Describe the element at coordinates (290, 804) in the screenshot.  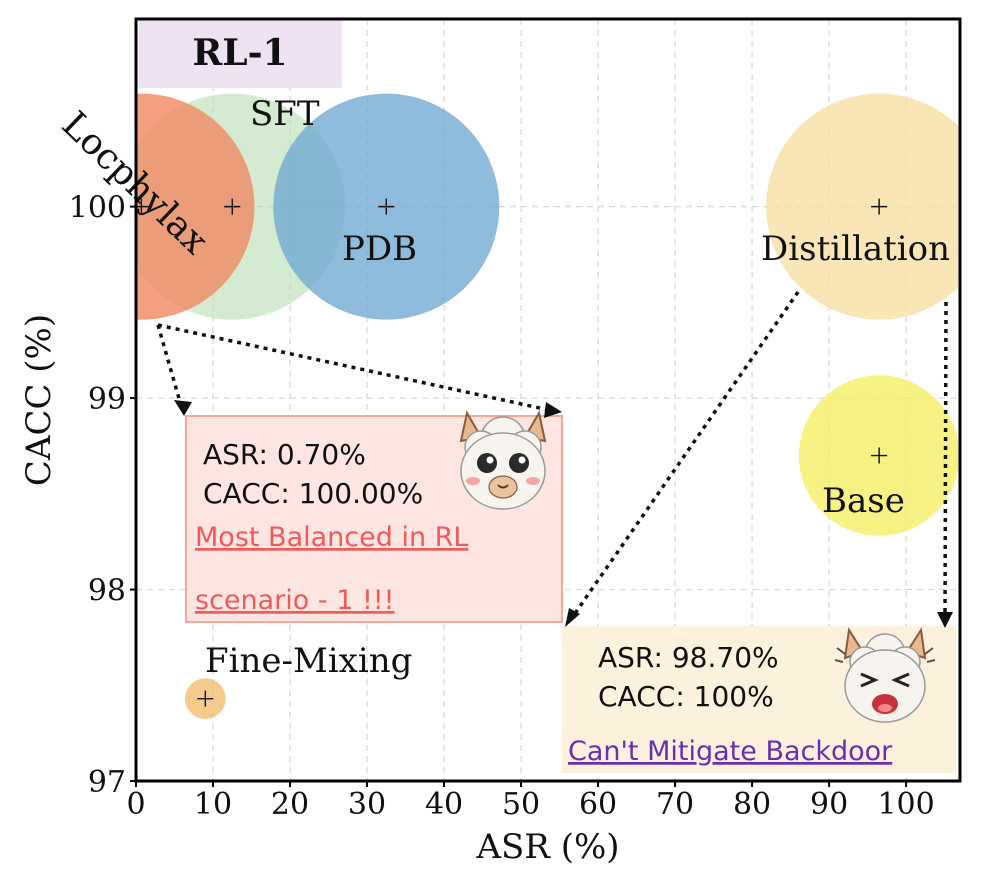
I see `x-tick-label: 20` at that location.